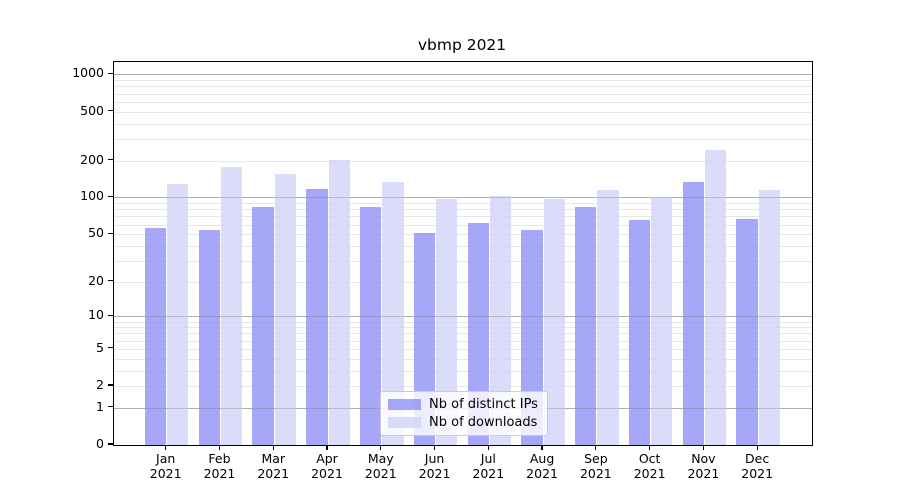  I want to click on y-axis-label-100: 100, so click(92, 196).